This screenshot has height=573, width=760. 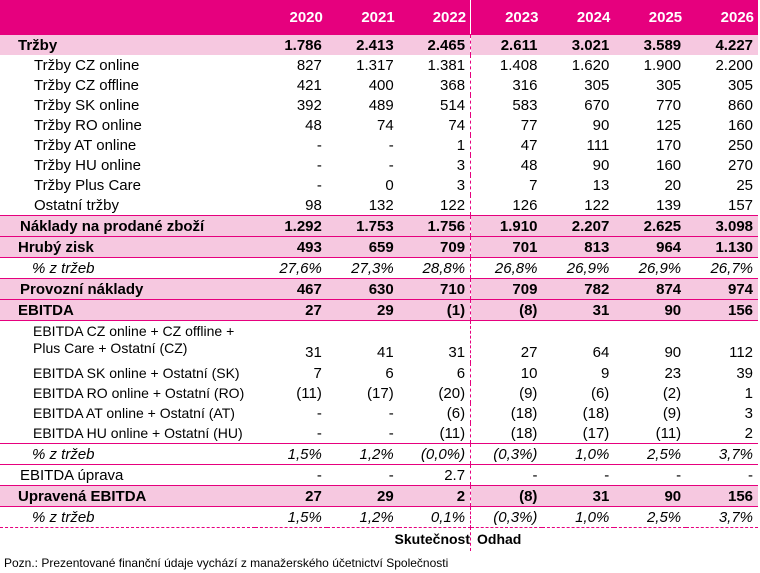 I want to click on value-cell: (8), so click(x=506, y=310).